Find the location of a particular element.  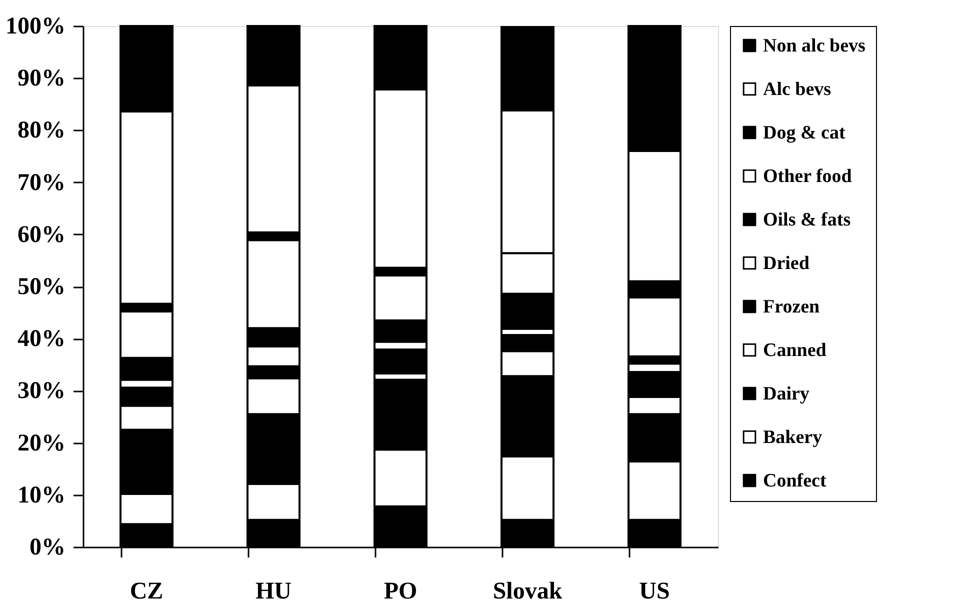

legend-label: Non alc bevs is located at coordinates (814, 46).